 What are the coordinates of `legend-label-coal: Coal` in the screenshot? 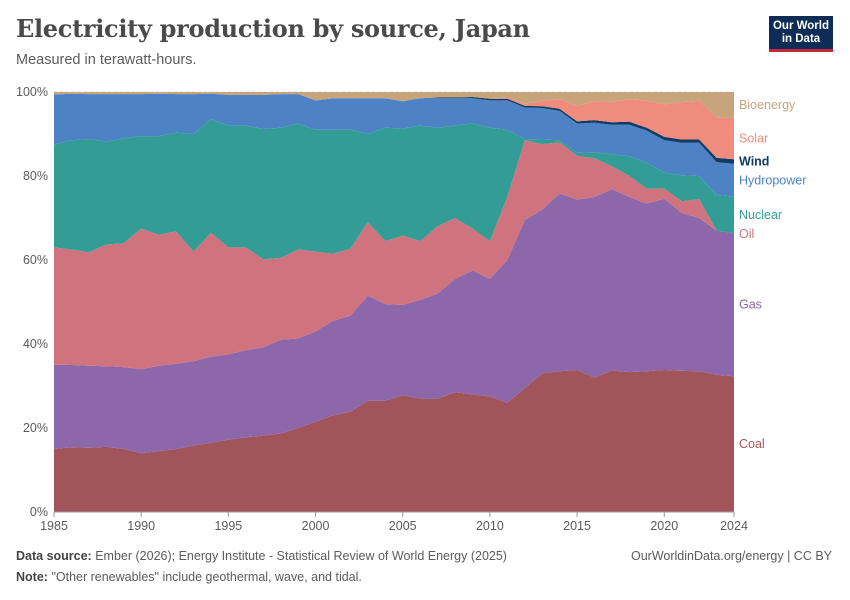 It's located at (752, 444).